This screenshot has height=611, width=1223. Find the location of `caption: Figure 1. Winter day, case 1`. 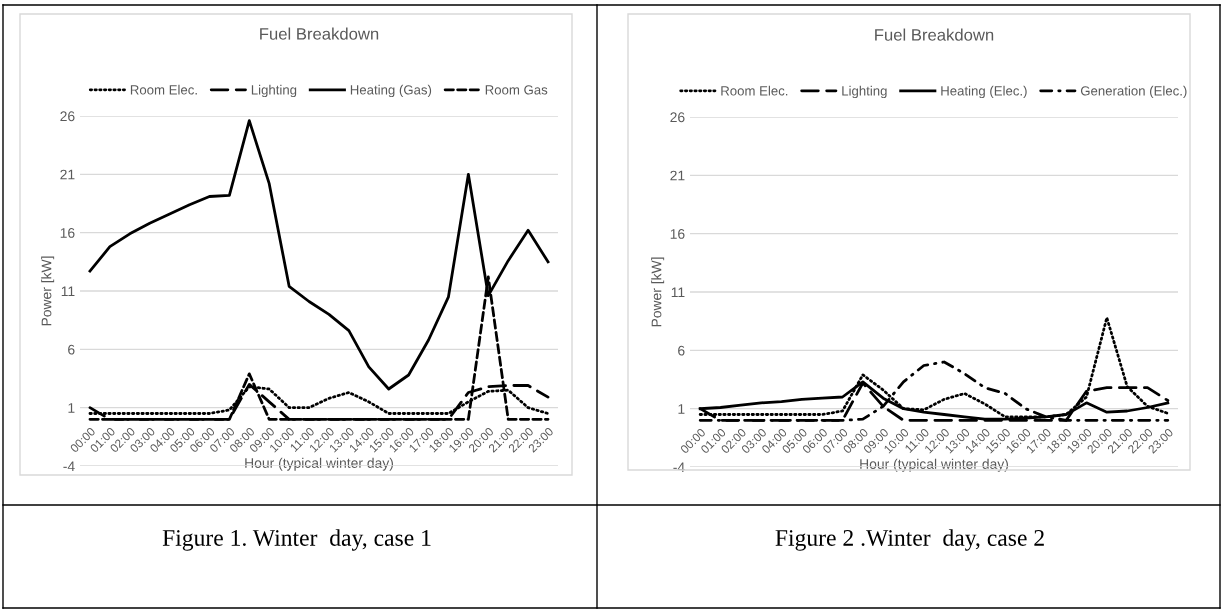

caption: Figure 1. Winter day, case 1 is located at coordinates (296, 540).